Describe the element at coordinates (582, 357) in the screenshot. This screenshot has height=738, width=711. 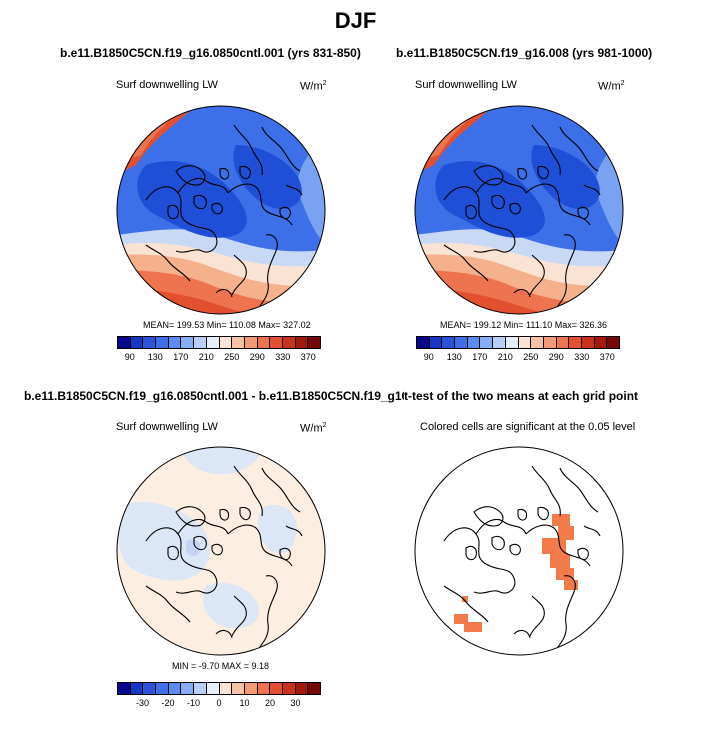
I see `colorbar-tick-label: 330` at that location.